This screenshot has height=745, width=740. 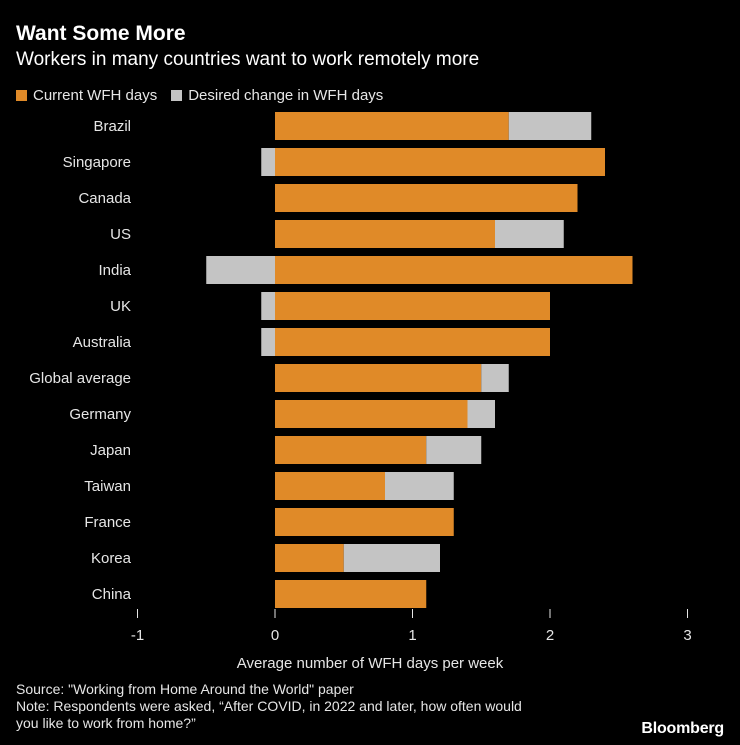 I want to click on bar-desired-japan, so click(x=454, y=450).